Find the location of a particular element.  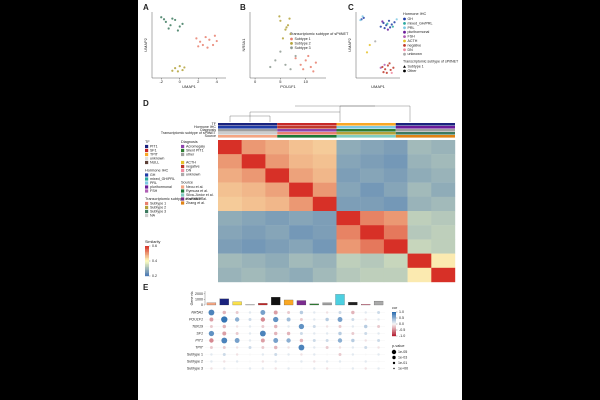

cor-tick-label: -0.5 is located at coordinates (402, 330).